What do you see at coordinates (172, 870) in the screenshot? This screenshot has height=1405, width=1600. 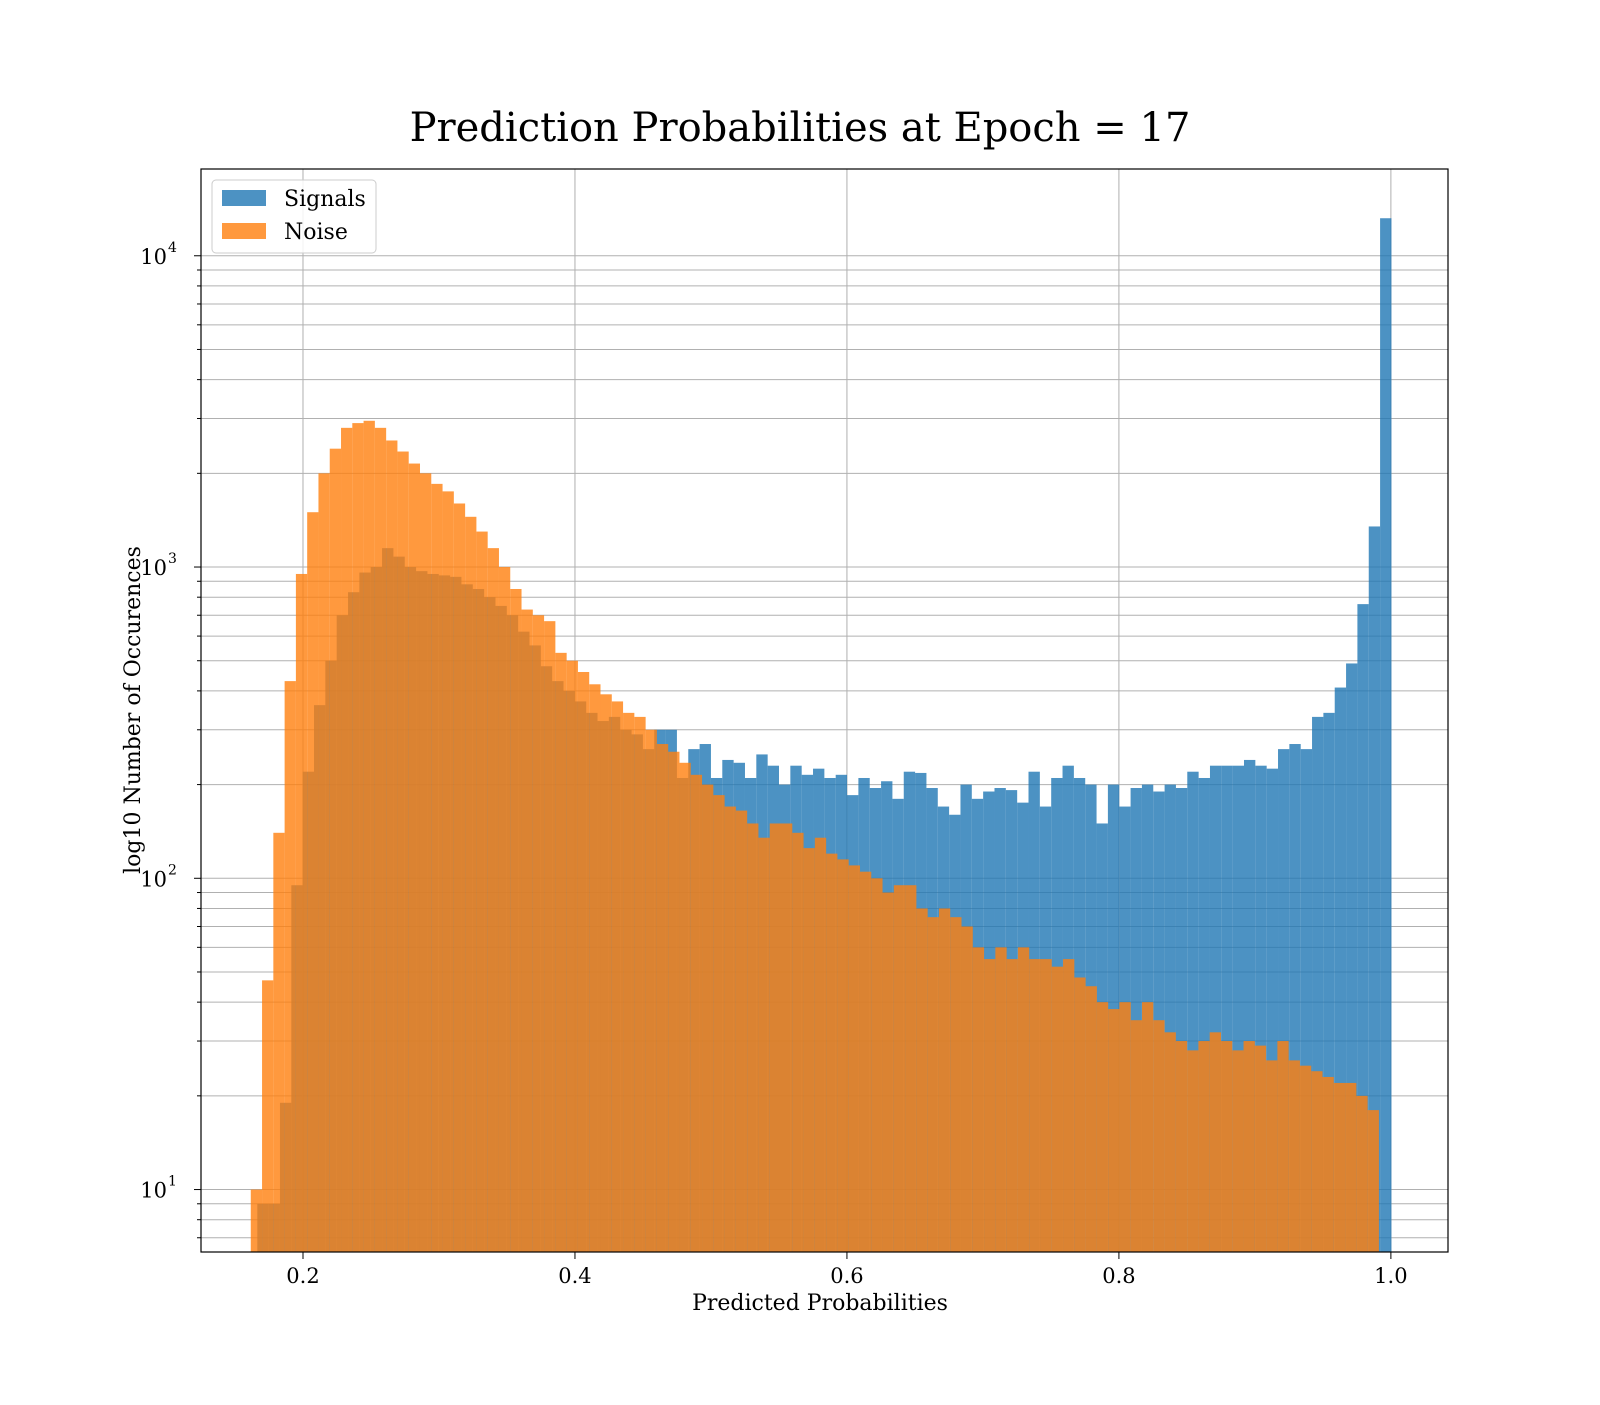 I see `y-tick-label-exponent: 2` at bounding box center [172, 870].